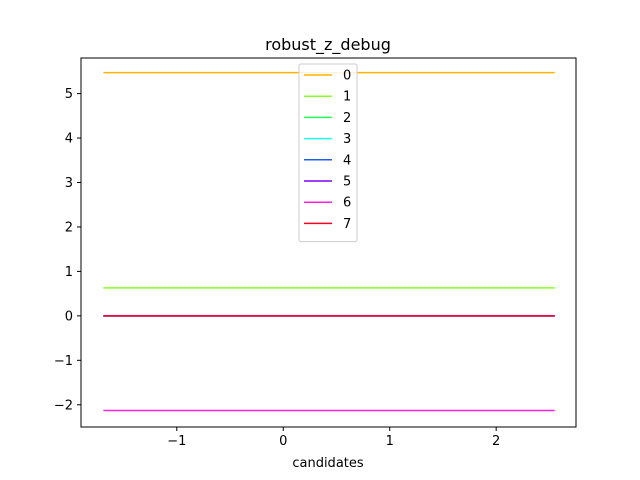  What do you see at coordinates (496, 441) in the screenshot?
I see `x-tick-label: 2` at bounding box center [496, 441].